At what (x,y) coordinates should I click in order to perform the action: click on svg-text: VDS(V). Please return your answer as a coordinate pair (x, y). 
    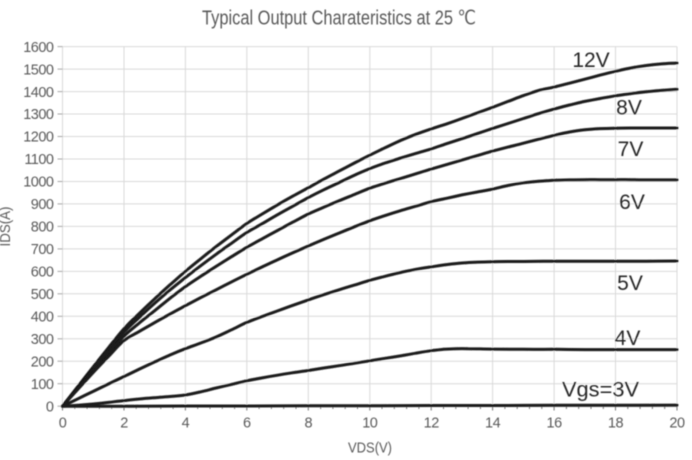
    Looking at the image, I should click on (370, 448).